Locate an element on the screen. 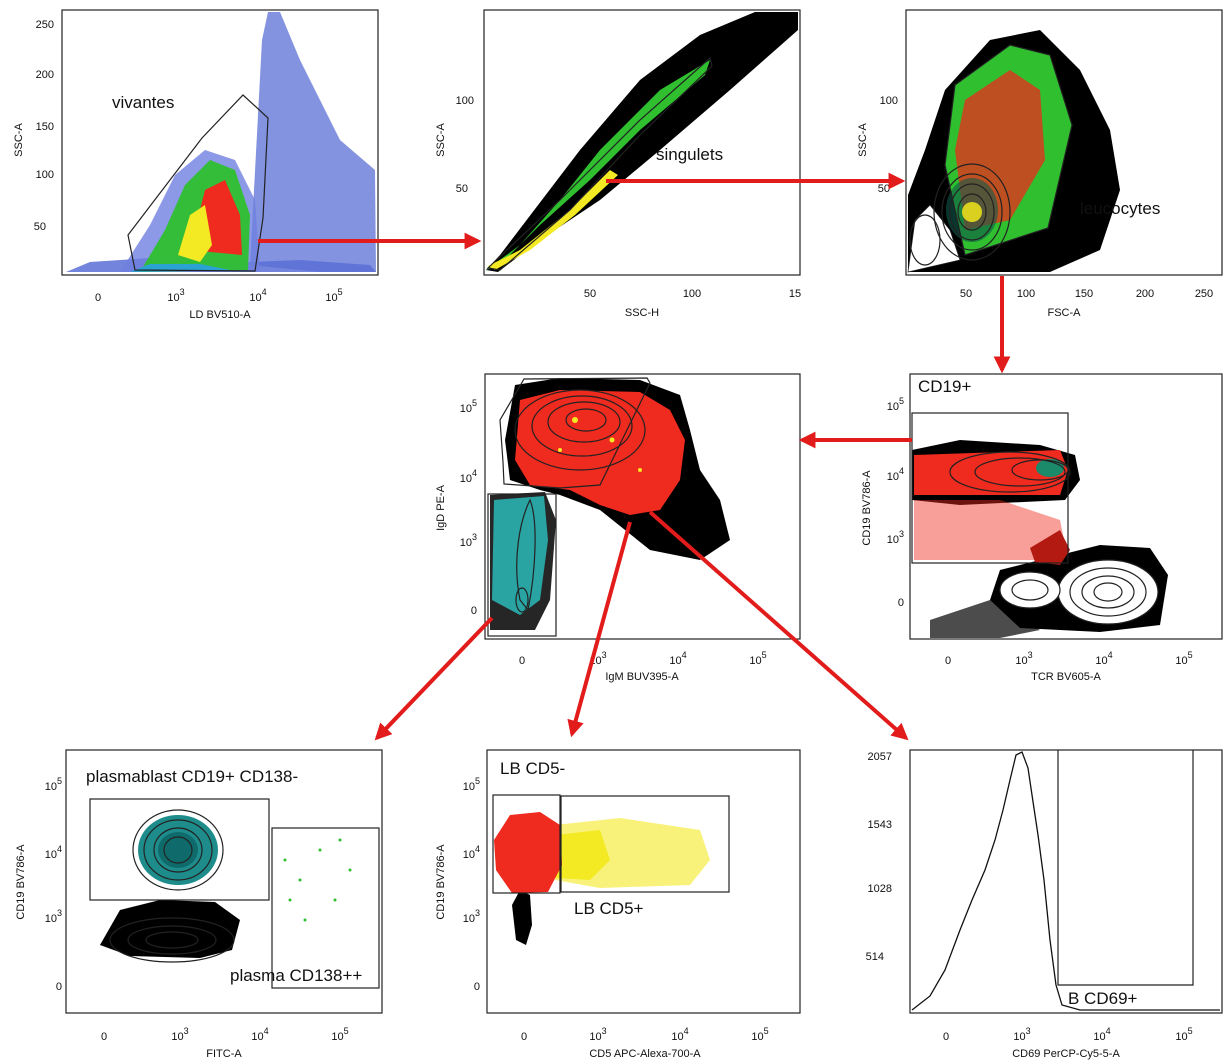 This screenshot has width=1226, height=1061. gate-label-plasmablast: plasmablast CD19+ CD138- is located at coordinates (192, 776).